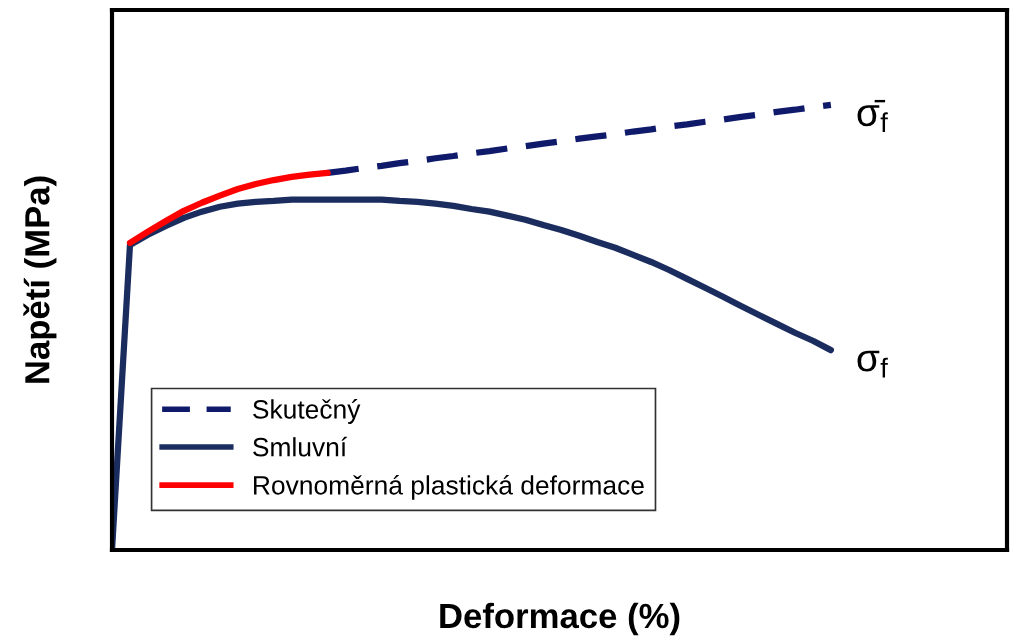 This screenshot has height=639, width=1011. What do you see at coordinates (40, 279) in the screenshot?
I see `y-axis-title: Napětí (MPa)` at bounding box center [40, 279].